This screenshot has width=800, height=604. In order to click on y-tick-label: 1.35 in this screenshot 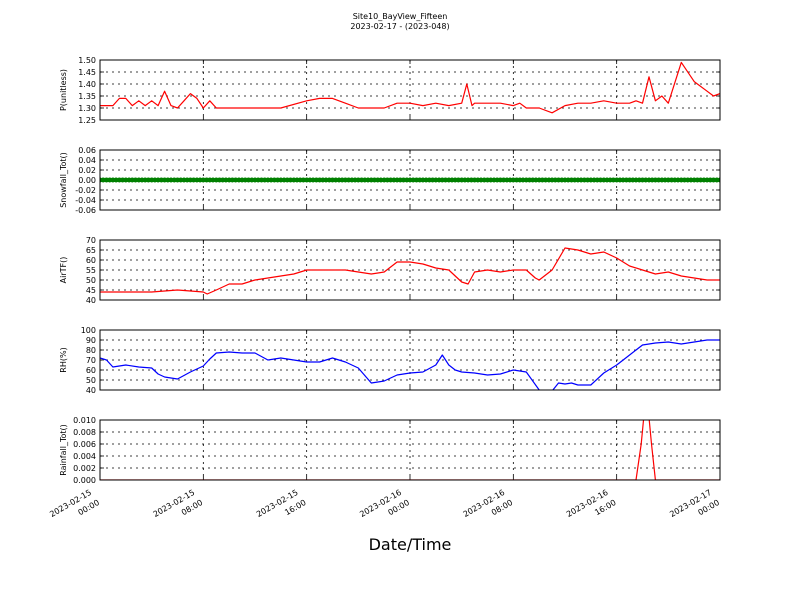, I will do `click(87, 96)`.